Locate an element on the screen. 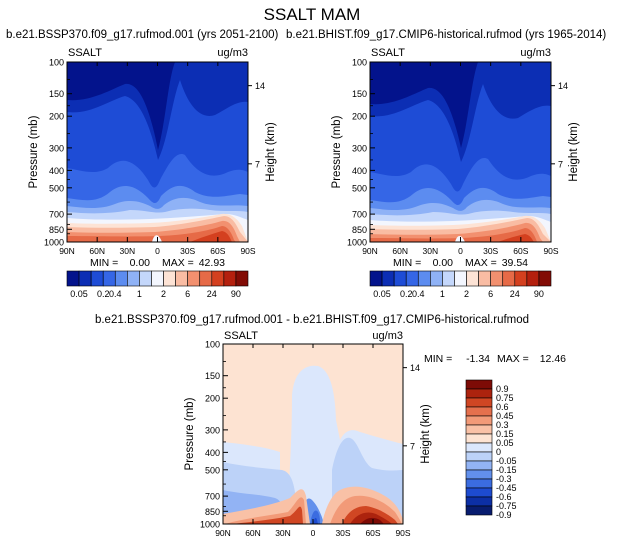 The width and height of the screenshot is (625, 545). colorbar-label: 0.4 is located at coordinates (418, 294).